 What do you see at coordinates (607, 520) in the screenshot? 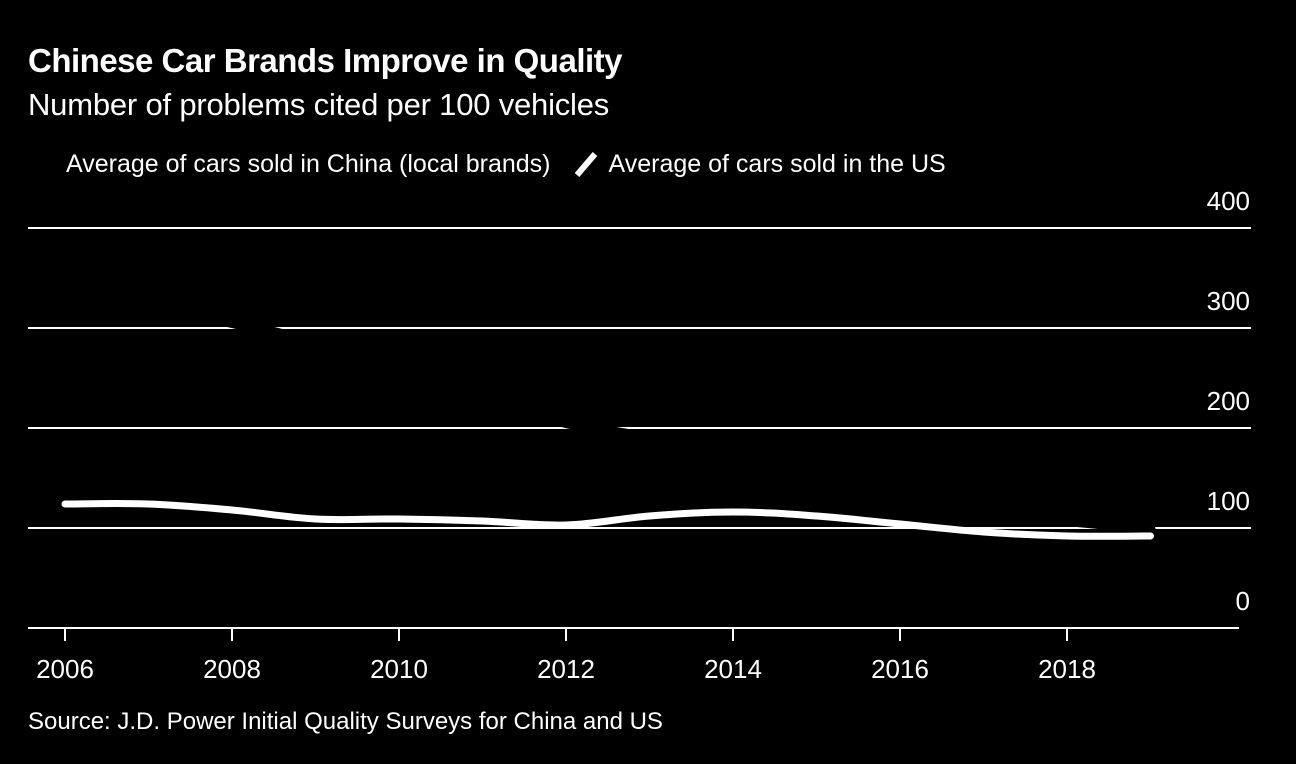
I see `series-us-line` at bounding box center [607, 520].